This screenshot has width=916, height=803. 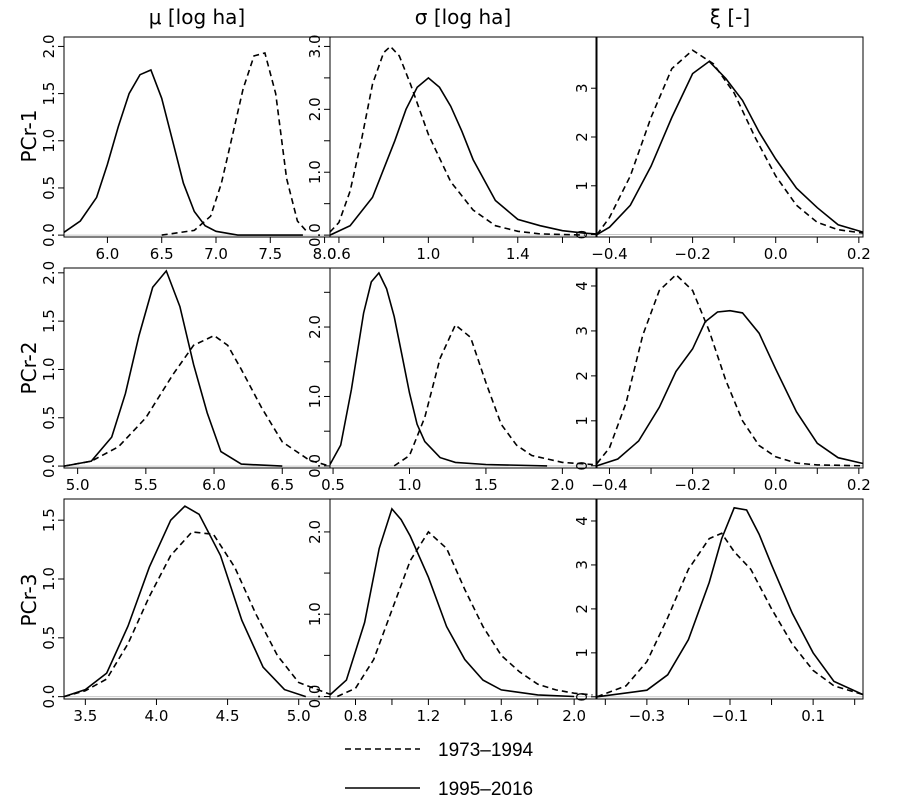 I want to click on x-tick-label: 7.5, so click(x=270, y=254).